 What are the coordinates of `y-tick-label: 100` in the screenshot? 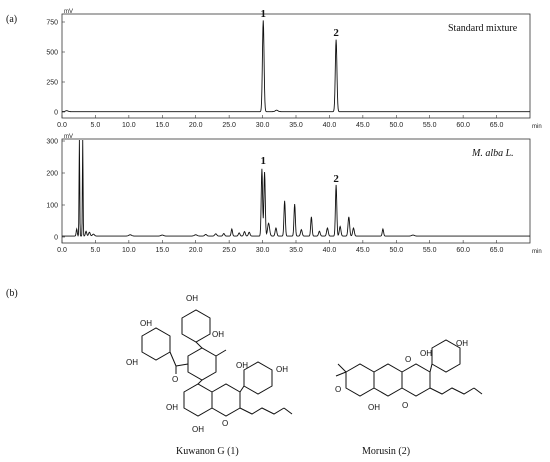 It's located at (52, 206).